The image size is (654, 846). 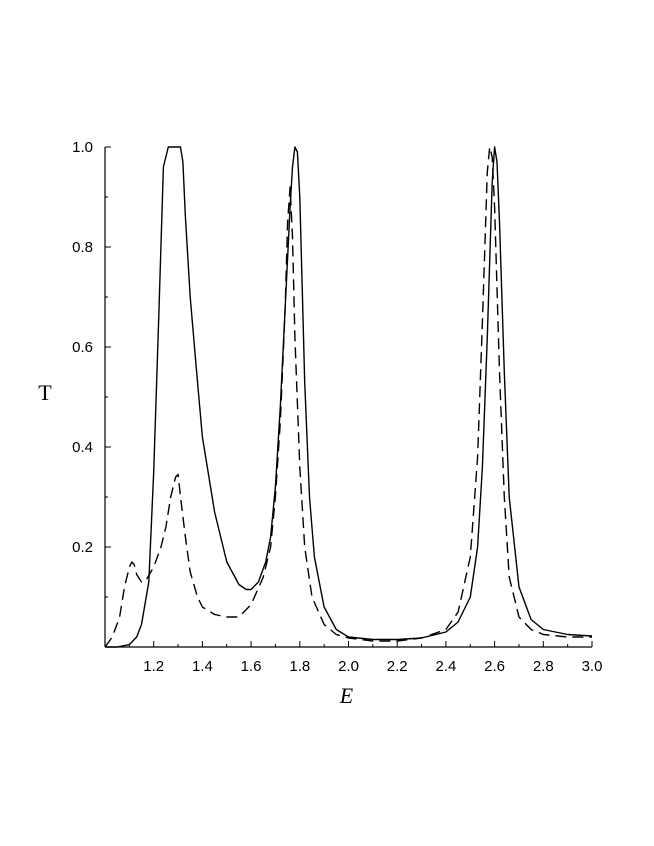 What do you see at coordinates (592, 666) in the screenshot?
I see `x-tick-label: 3.0` at bounding box center [592, 666].